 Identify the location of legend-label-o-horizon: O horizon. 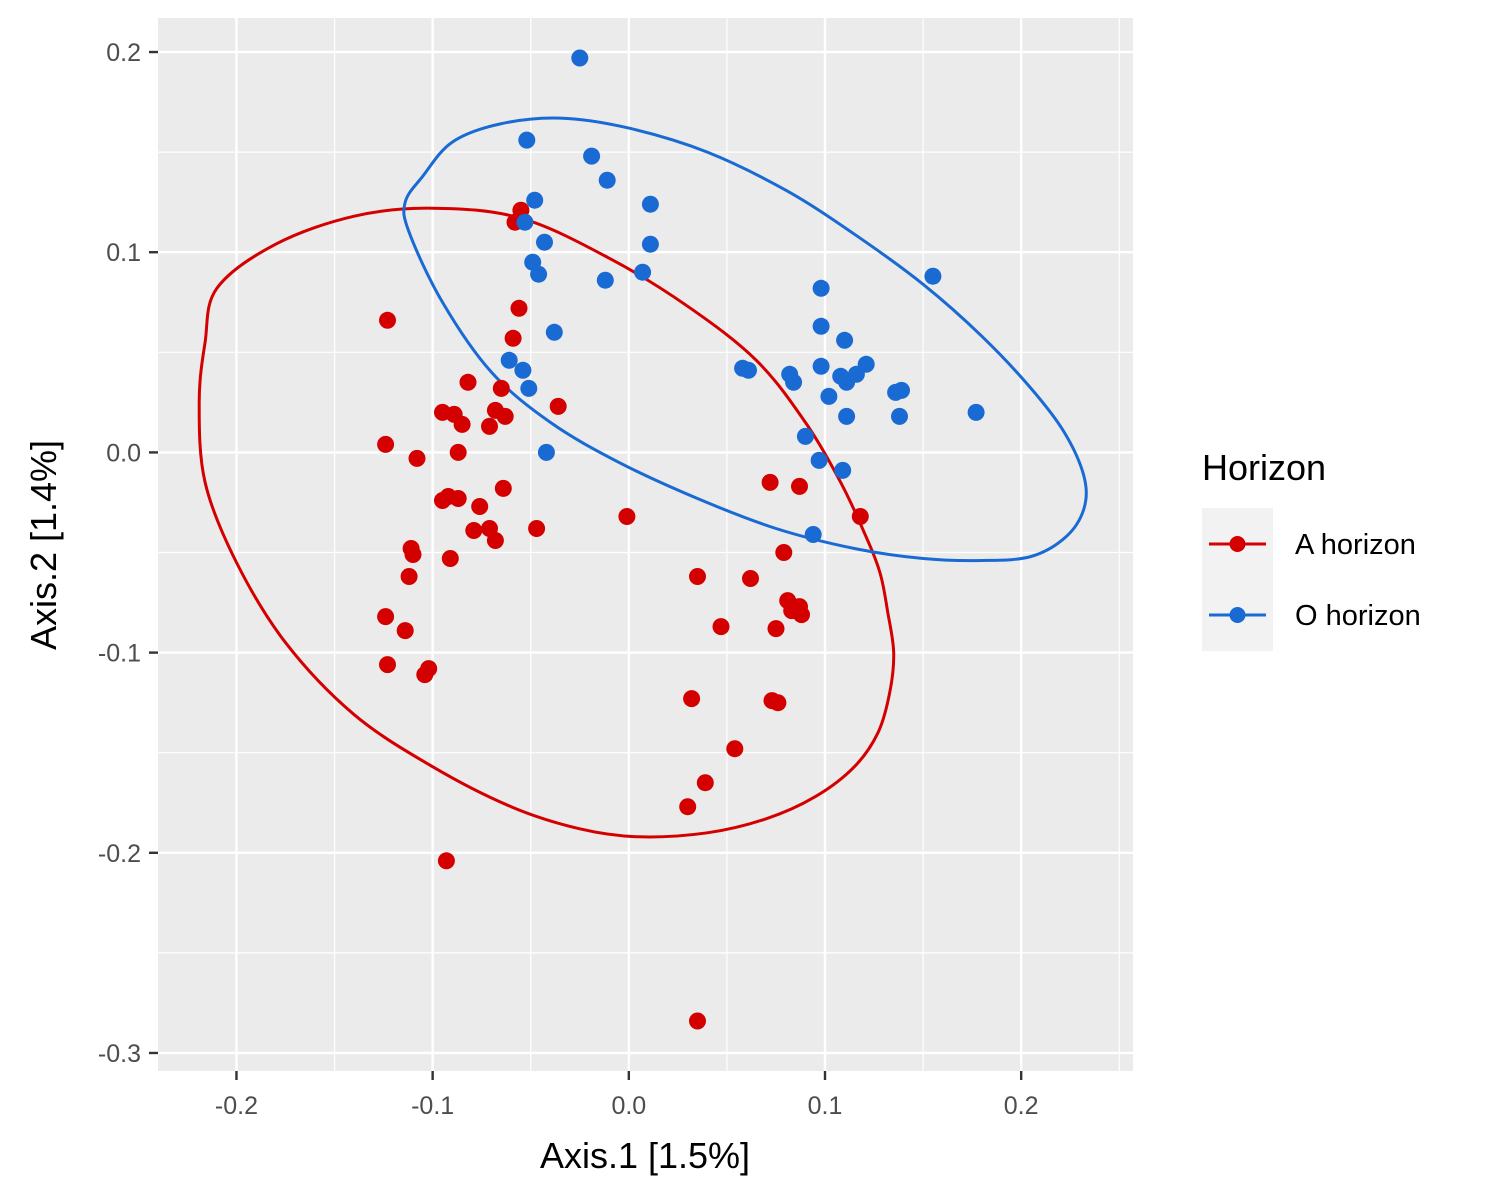
(1358, 616).